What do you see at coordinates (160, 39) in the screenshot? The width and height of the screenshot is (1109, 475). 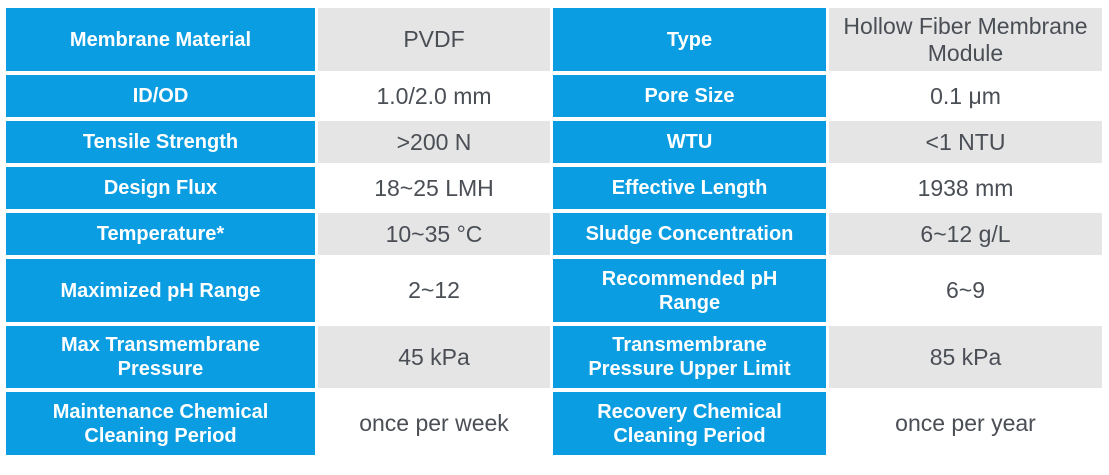 I see `spec-label-cell: Membrane Material` at bounding box center [160, 39].